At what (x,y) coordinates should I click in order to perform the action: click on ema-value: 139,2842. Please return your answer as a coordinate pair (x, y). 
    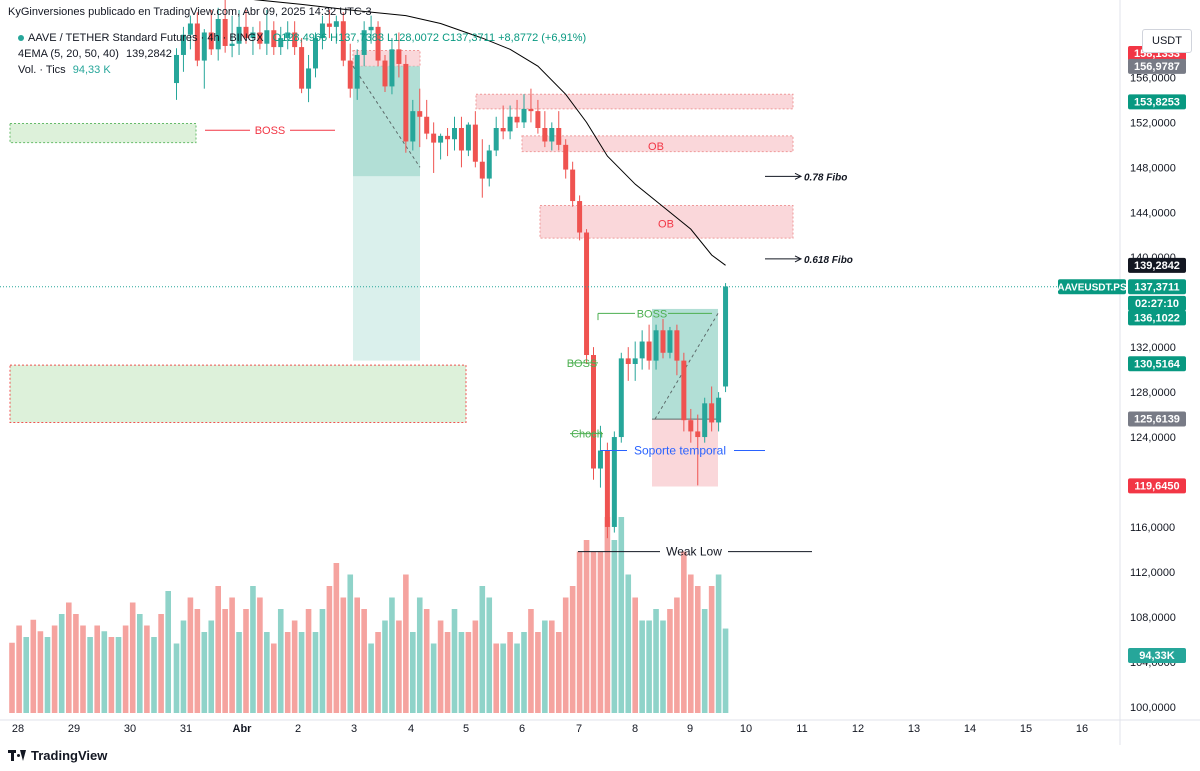
    Looking at the image, I should click on (148, 54).